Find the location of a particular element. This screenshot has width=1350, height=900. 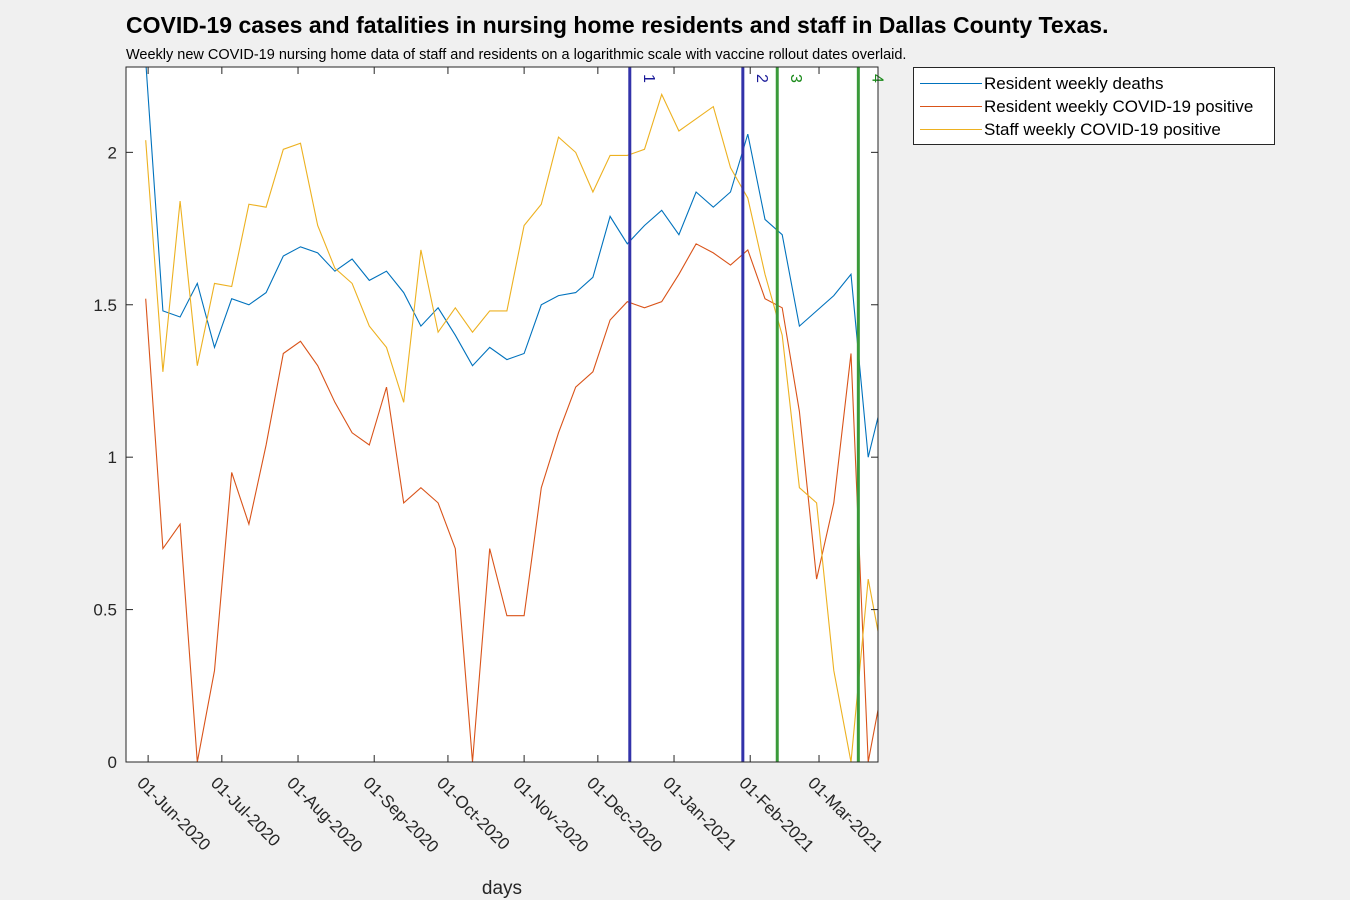

legend-item: Resident weekly COVID-19 positive is located at coordinates (1094, 106).